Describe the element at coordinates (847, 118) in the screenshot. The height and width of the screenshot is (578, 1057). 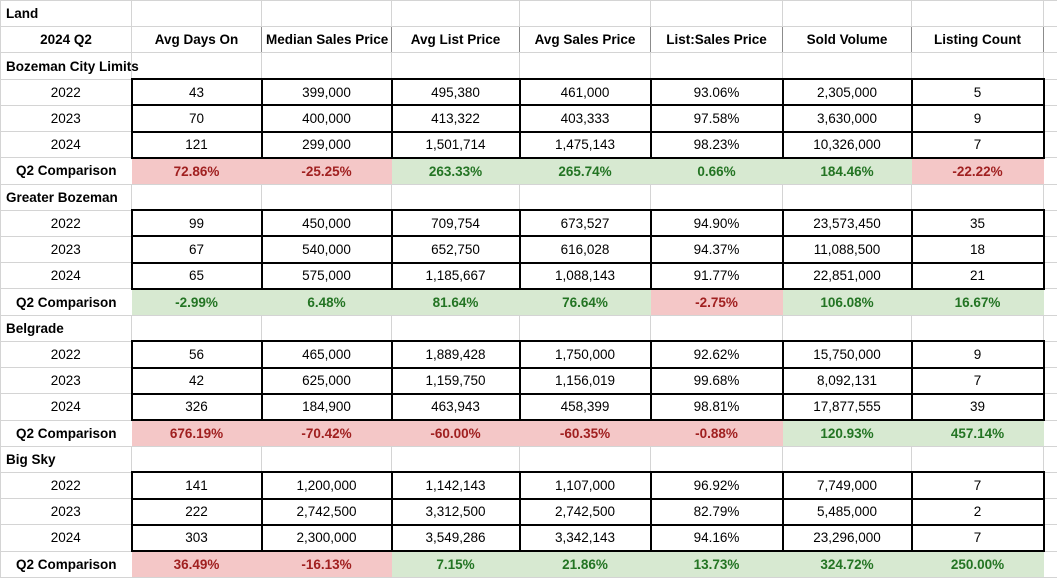
I see `value-cell: 3,630,000` at that location.